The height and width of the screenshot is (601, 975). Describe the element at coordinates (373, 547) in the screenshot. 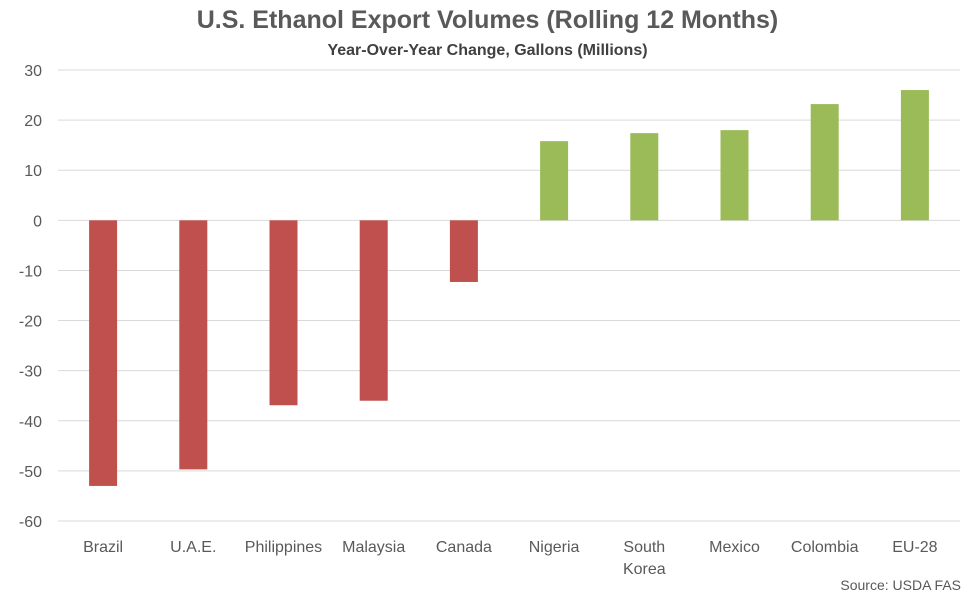

I see `x-category-label: Malaysia` at that location.